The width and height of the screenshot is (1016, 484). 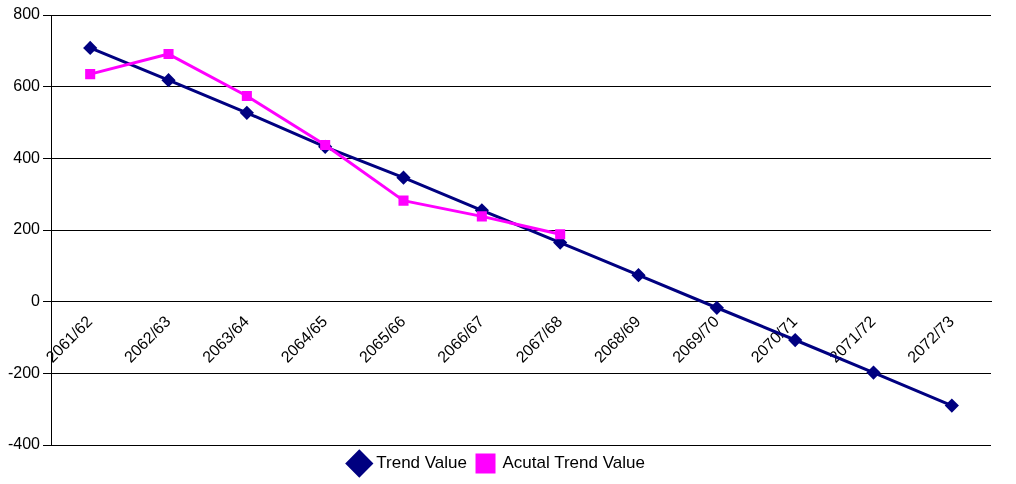 What do you see at coordinates (27, 157) in the screenshot?
I see `y-tick-label: 400` at bounding box center [27, 157].